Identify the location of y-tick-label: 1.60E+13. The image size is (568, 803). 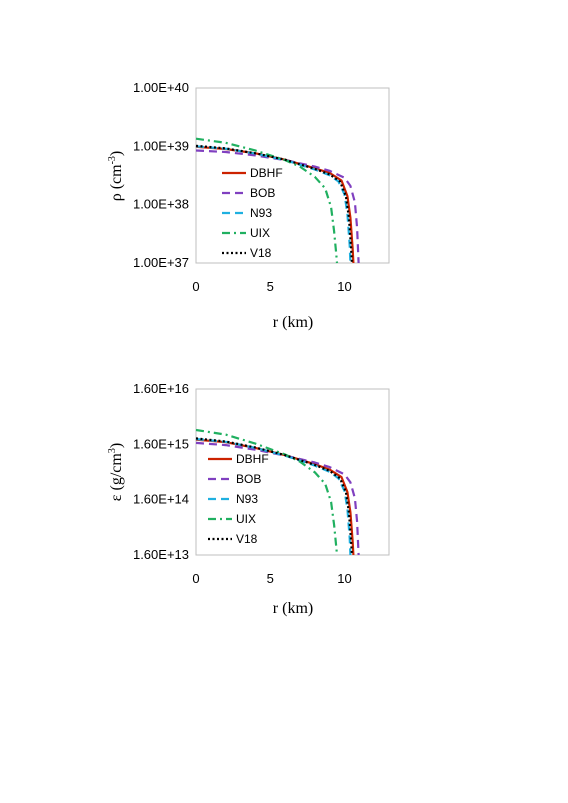
(161, 554).